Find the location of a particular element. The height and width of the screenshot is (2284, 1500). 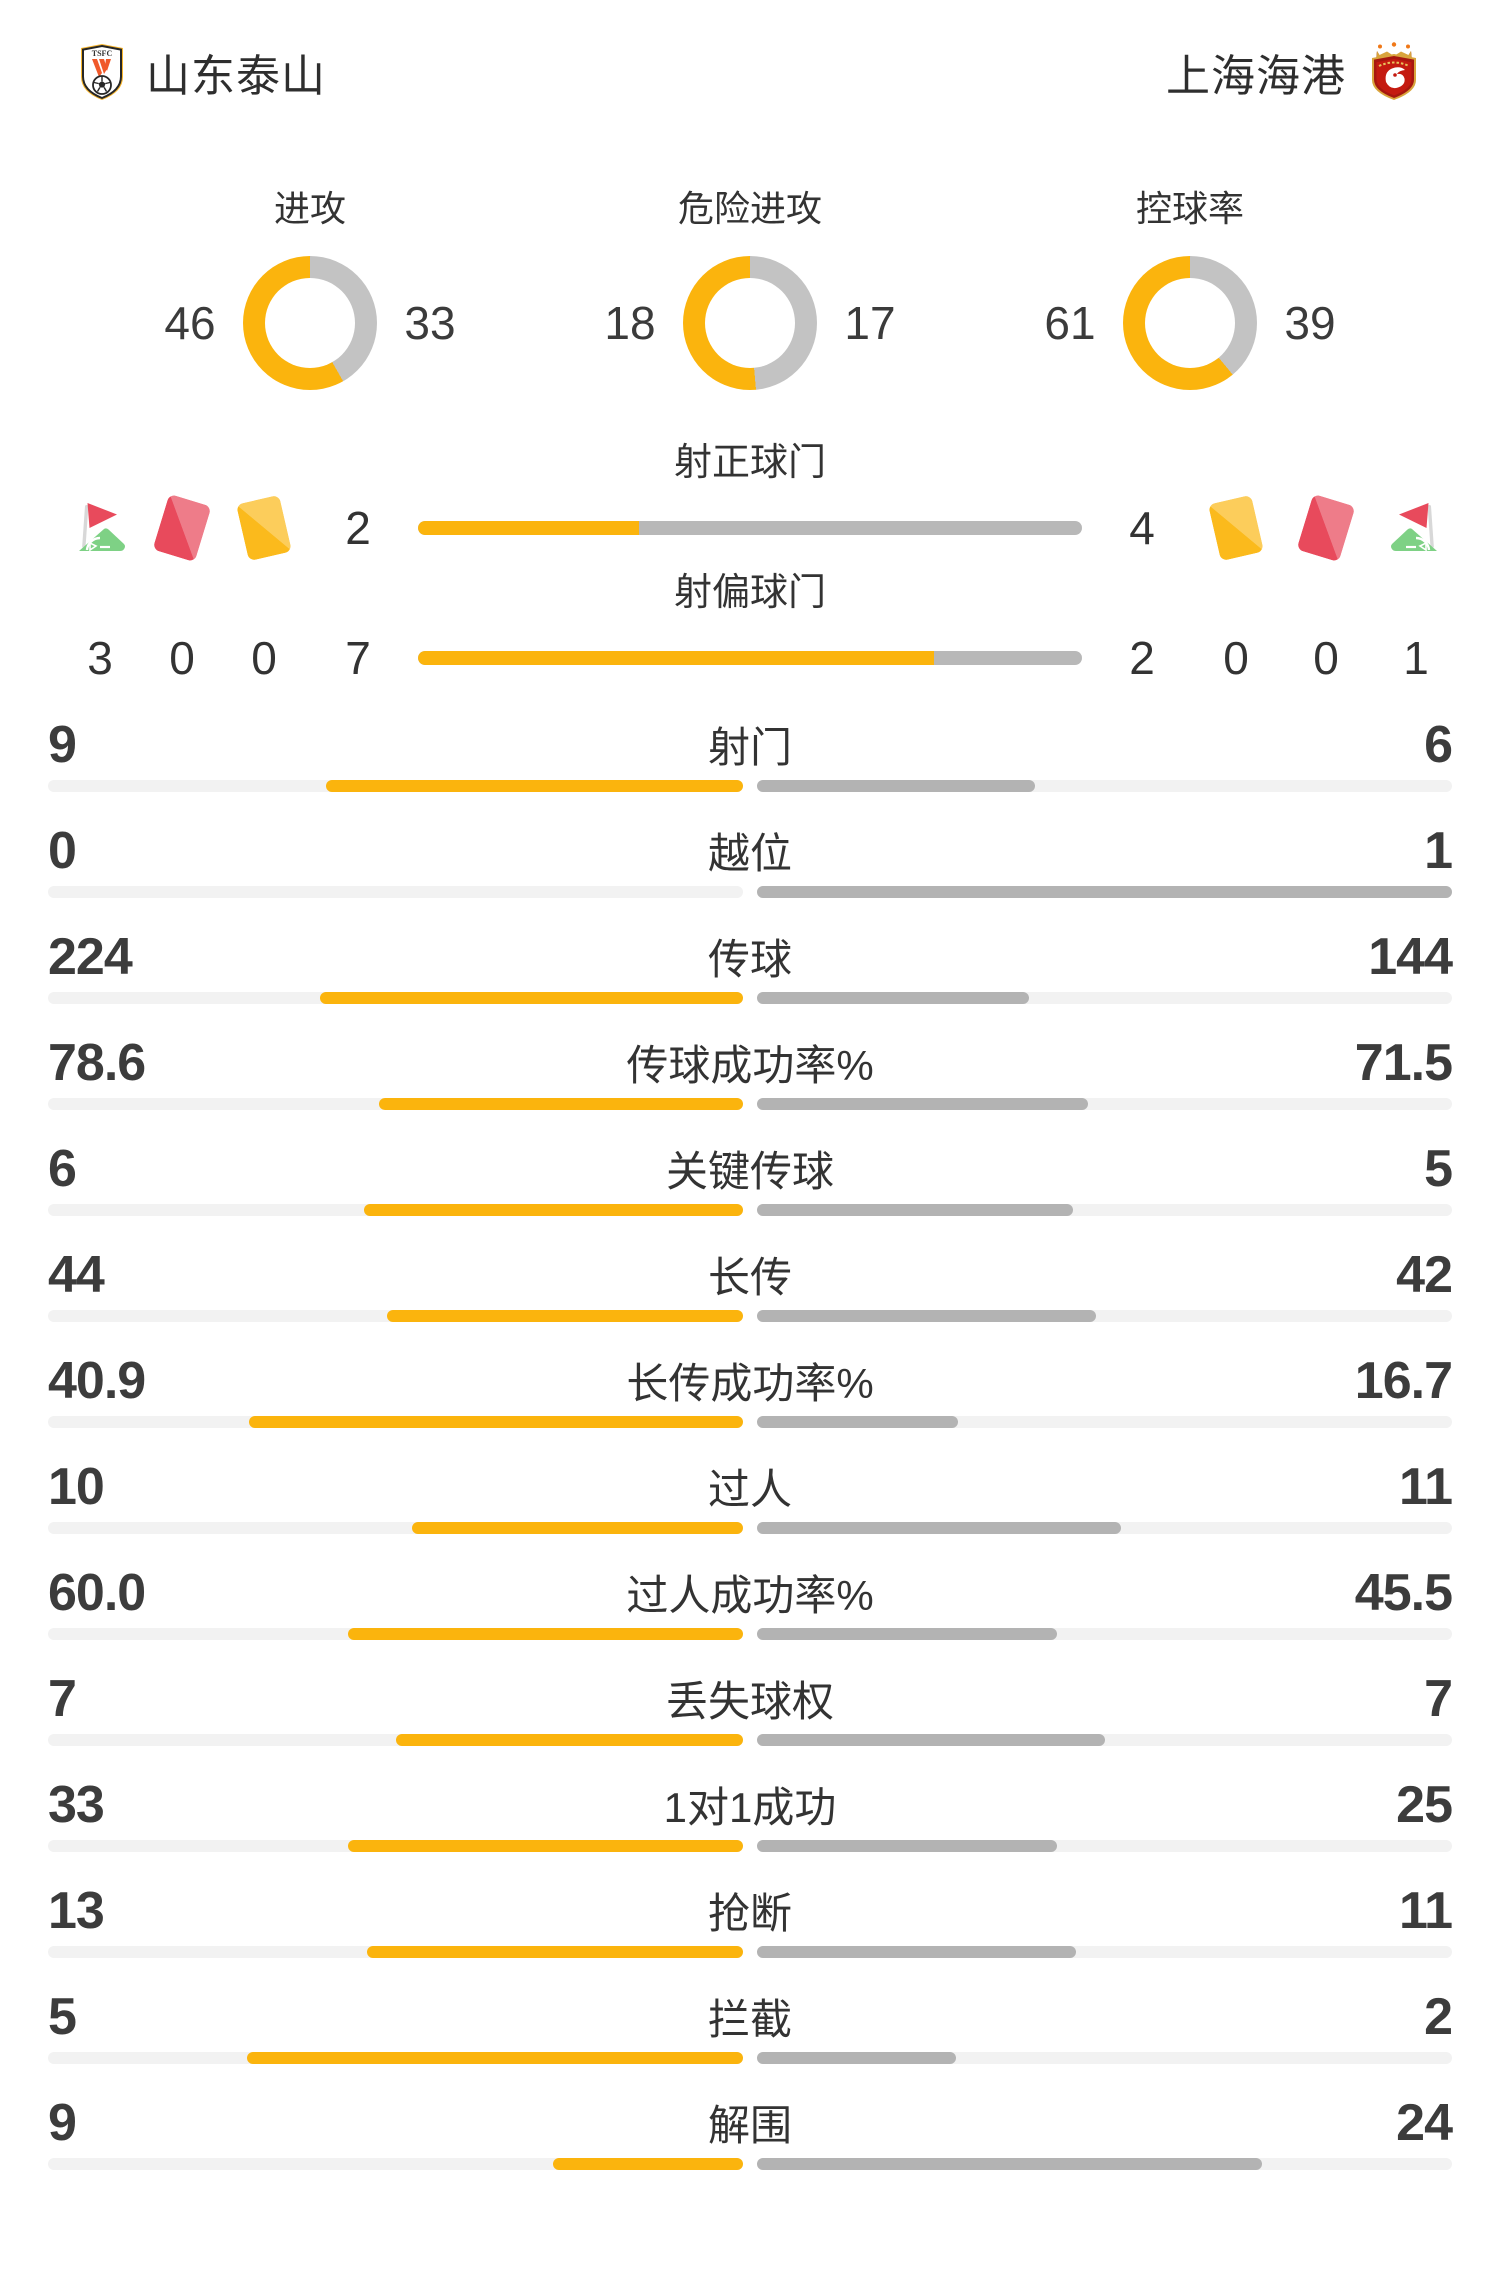

stat-row-key-passes: 6 关键传球 5 is located at coordinates (750, 1191).